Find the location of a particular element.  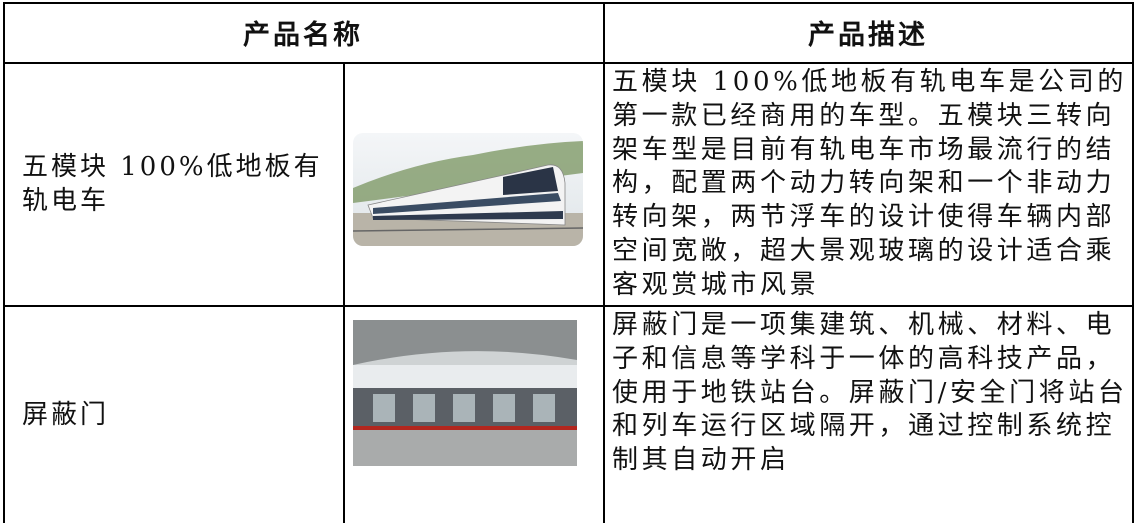

product-name-text: 屏蔽门 is located at coordinates (66, 414).